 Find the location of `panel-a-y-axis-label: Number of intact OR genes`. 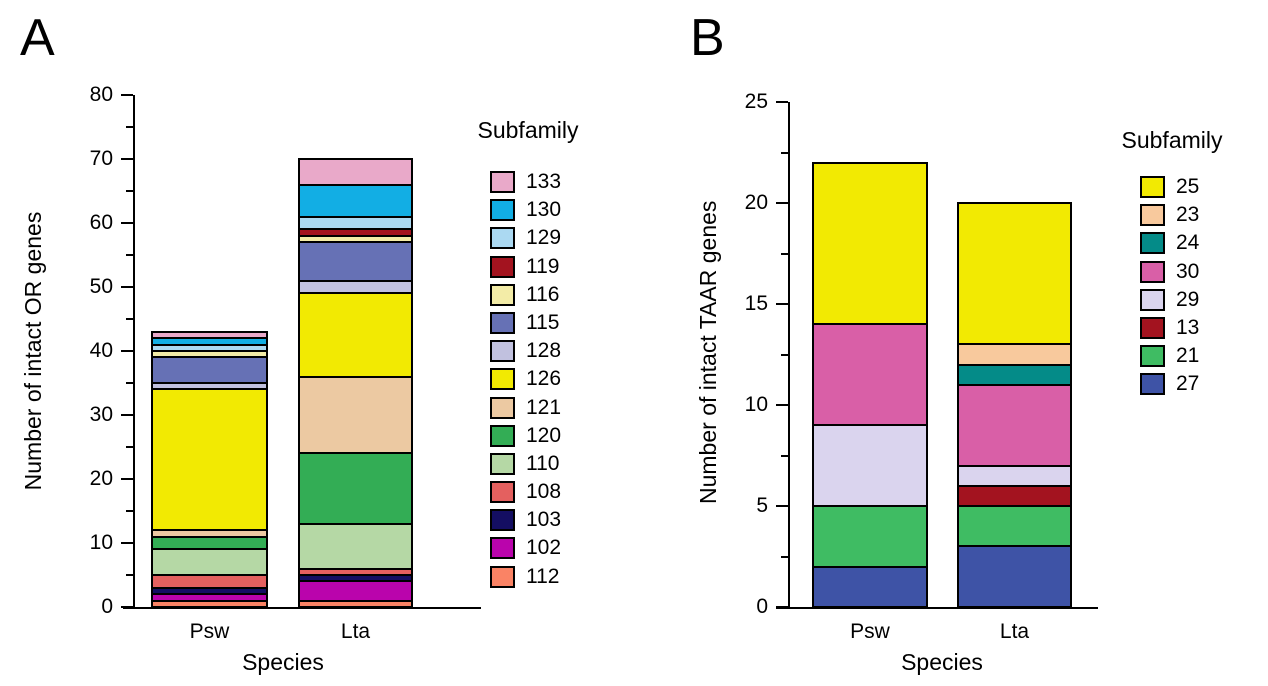

panel-a-y-axis-label: Number of intact OR genes is located at coordinates (33, 351).